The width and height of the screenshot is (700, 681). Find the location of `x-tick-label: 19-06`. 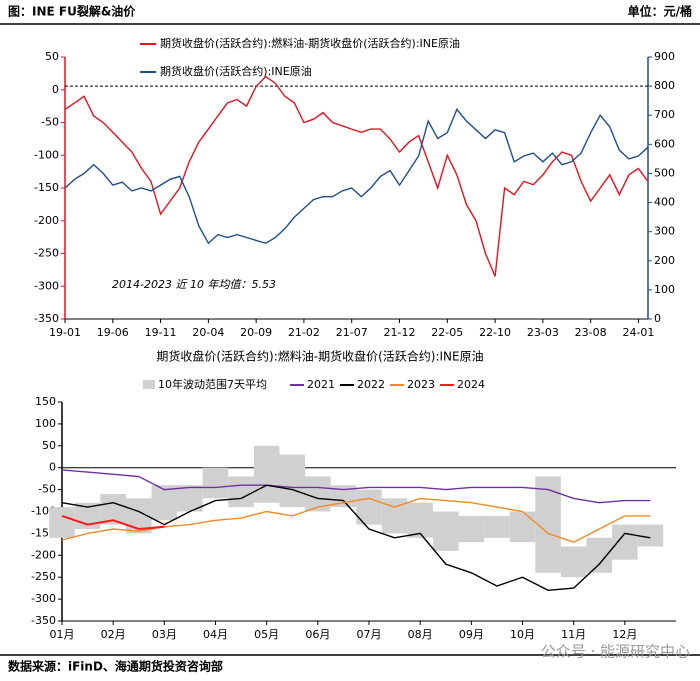

x-tick-label: 19-06 is located at coordinates (113, 332).